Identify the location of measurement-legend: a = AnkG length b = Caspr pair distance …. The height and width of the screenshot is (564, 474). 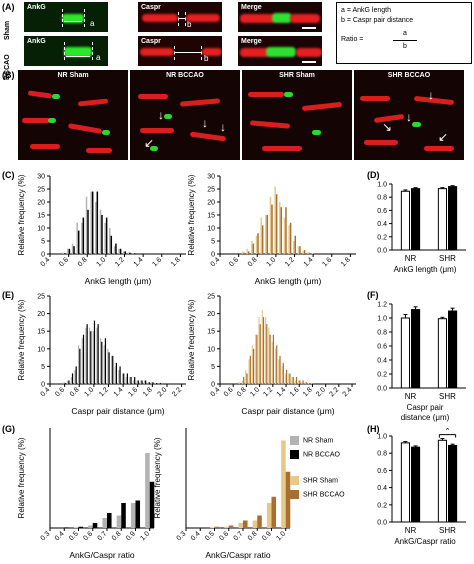
(404, 33).